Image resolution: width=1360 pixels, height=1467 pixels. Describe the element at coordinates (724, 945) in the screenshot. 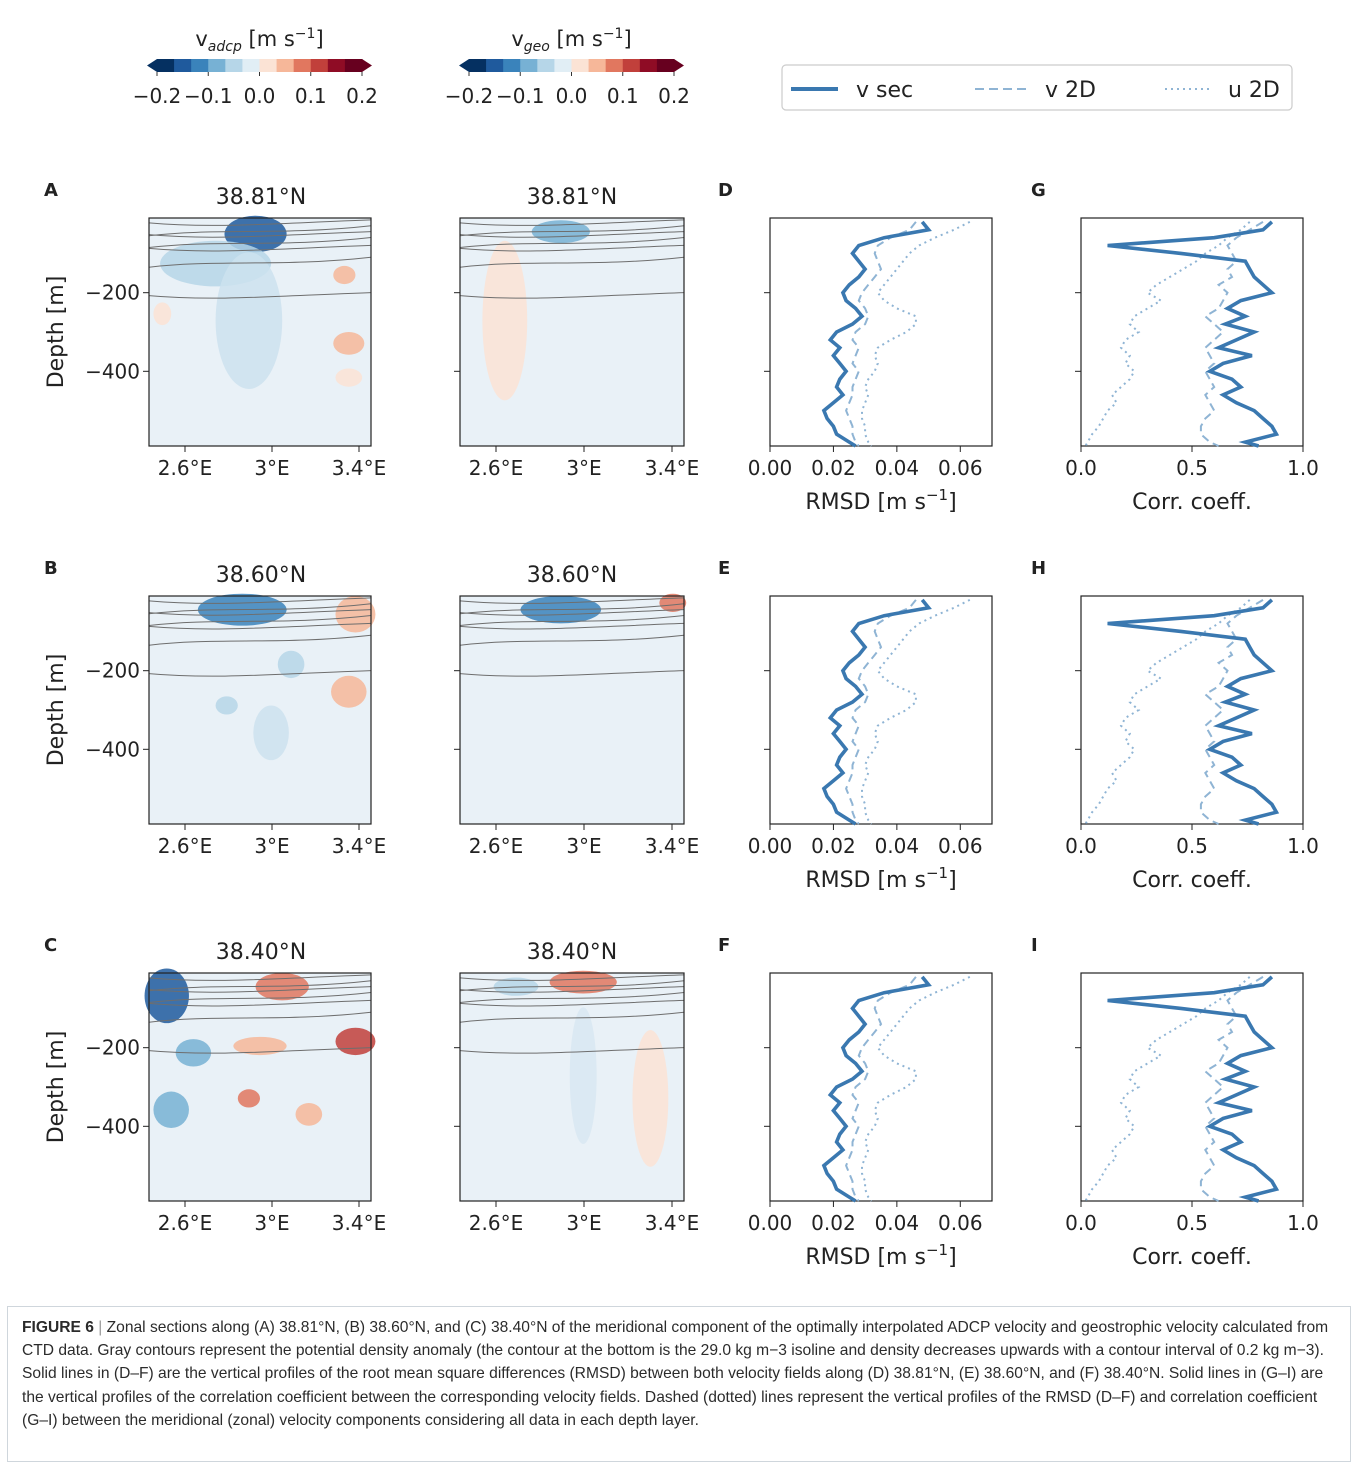

I see `panel-letter: F` at that location.